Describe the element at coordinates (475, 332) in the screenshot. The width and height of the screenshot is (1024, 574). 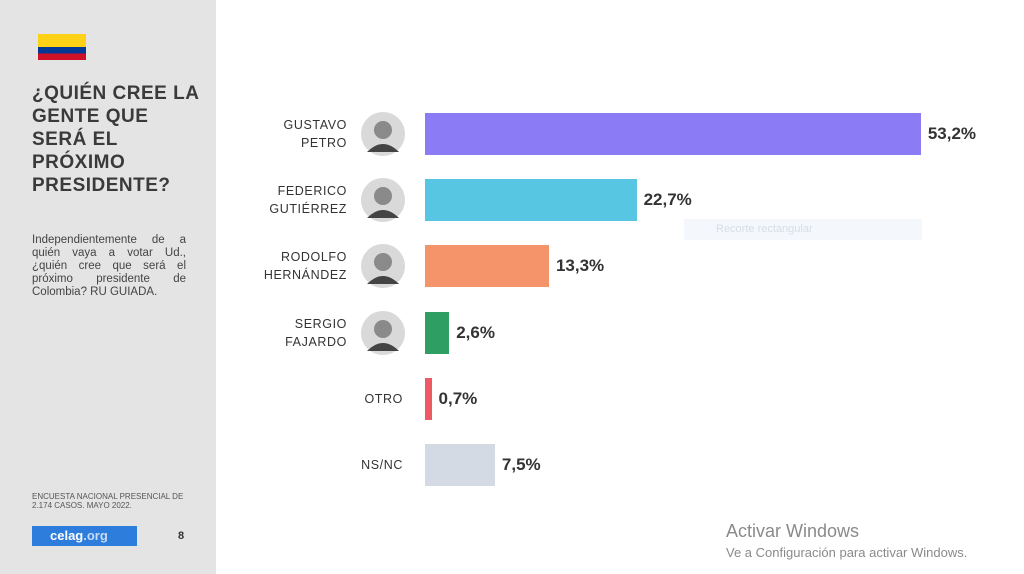
I see `value-label: 2,6%` at that location.